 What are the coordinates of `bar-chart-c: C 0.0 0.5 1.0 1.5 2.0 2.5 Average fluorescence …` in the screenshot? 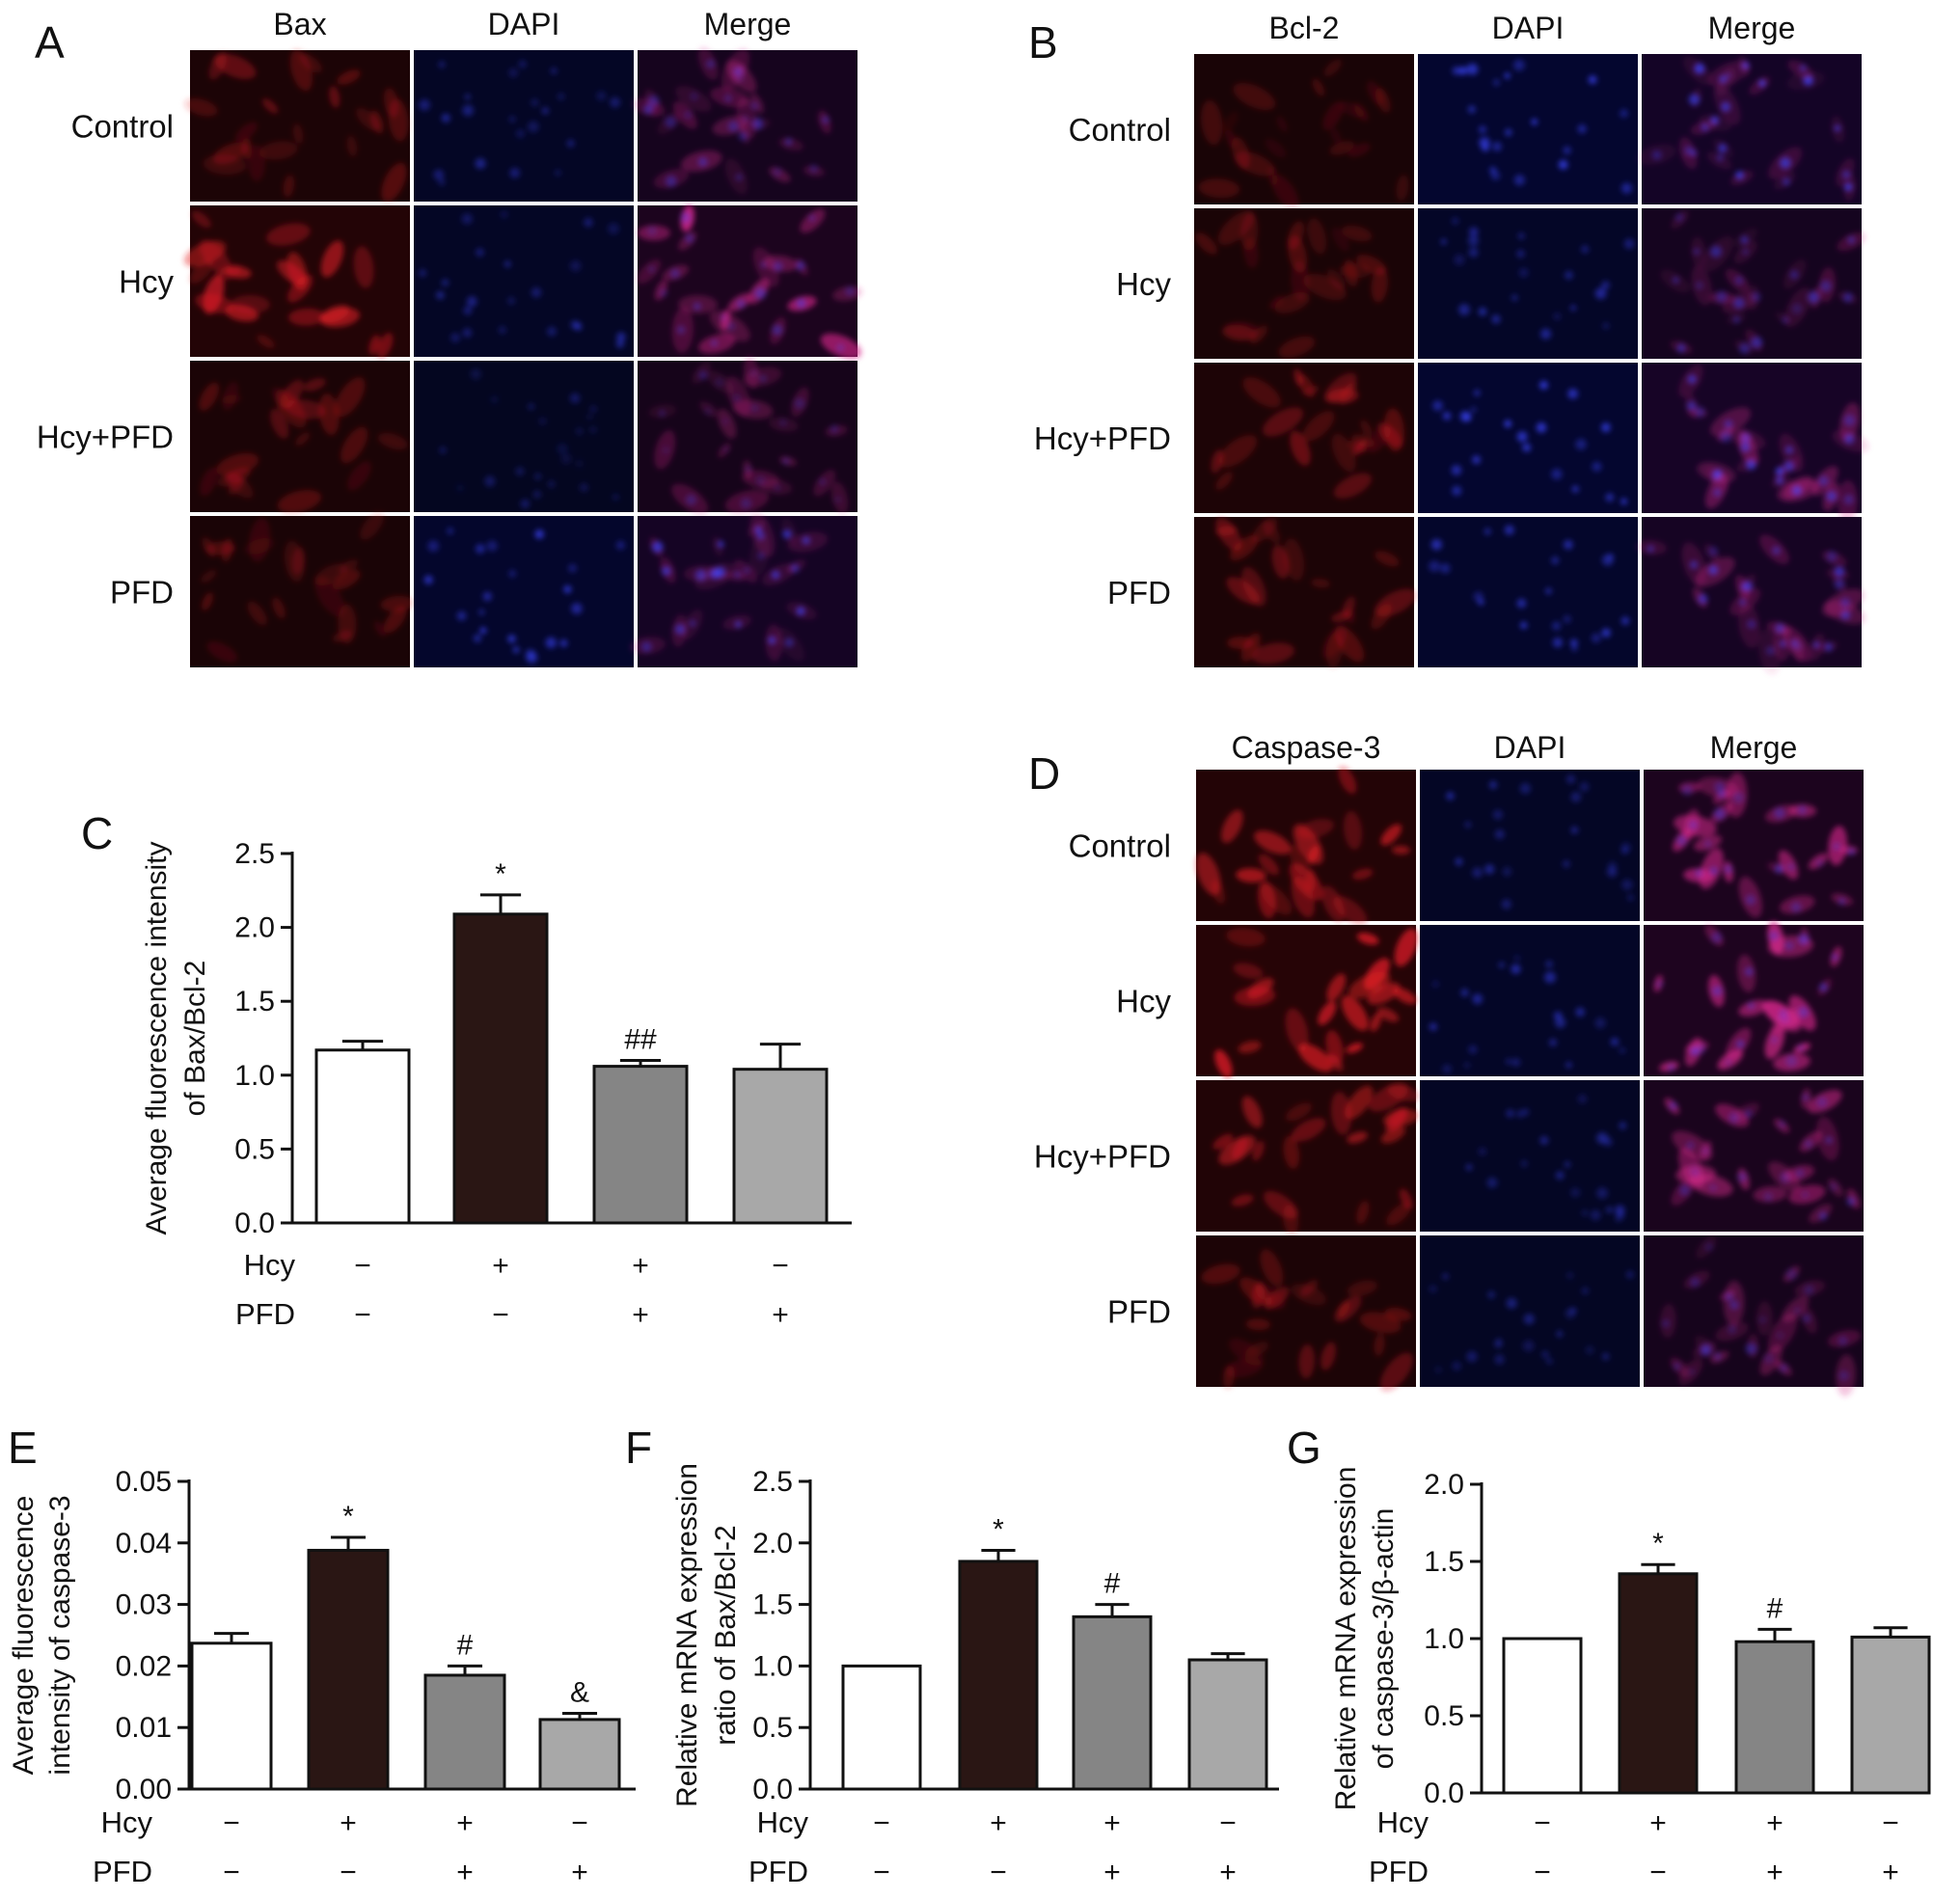 It's located at (466, 1069).